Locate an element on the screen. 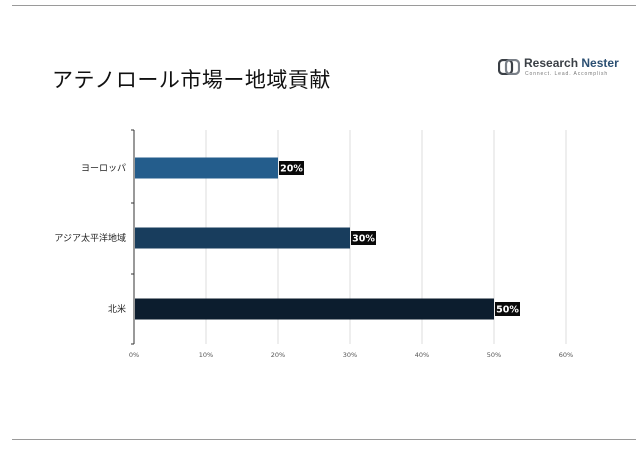  logo-mark-icon is located at coordinates (509, 67).